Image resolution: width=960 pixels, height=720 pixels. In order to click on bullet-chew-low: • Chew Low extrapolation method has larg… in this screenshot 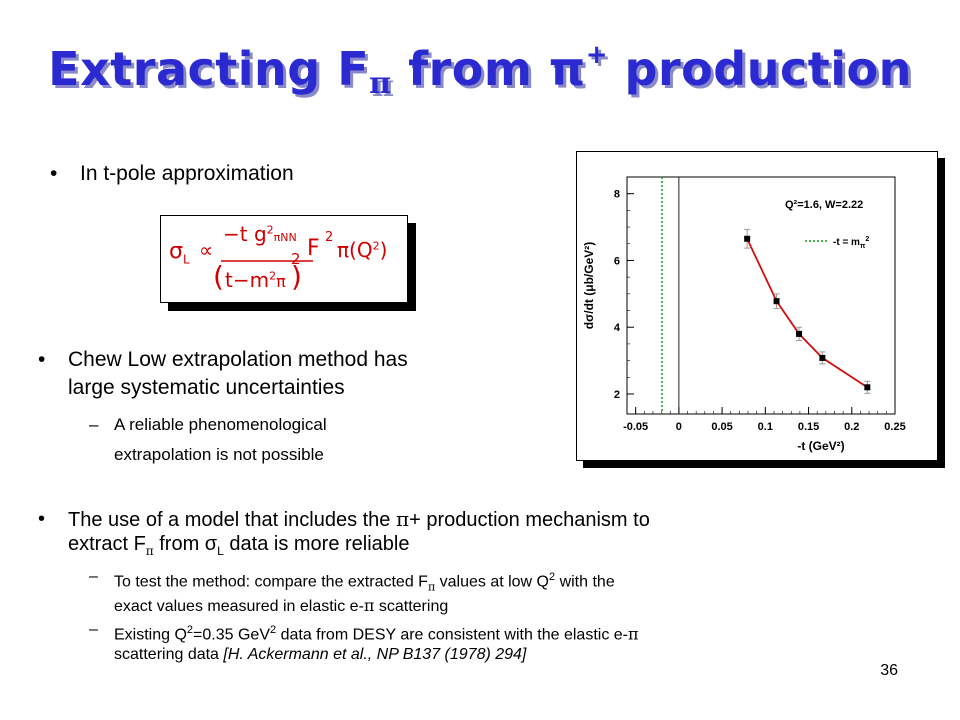, I will do `click(223, 373)`.